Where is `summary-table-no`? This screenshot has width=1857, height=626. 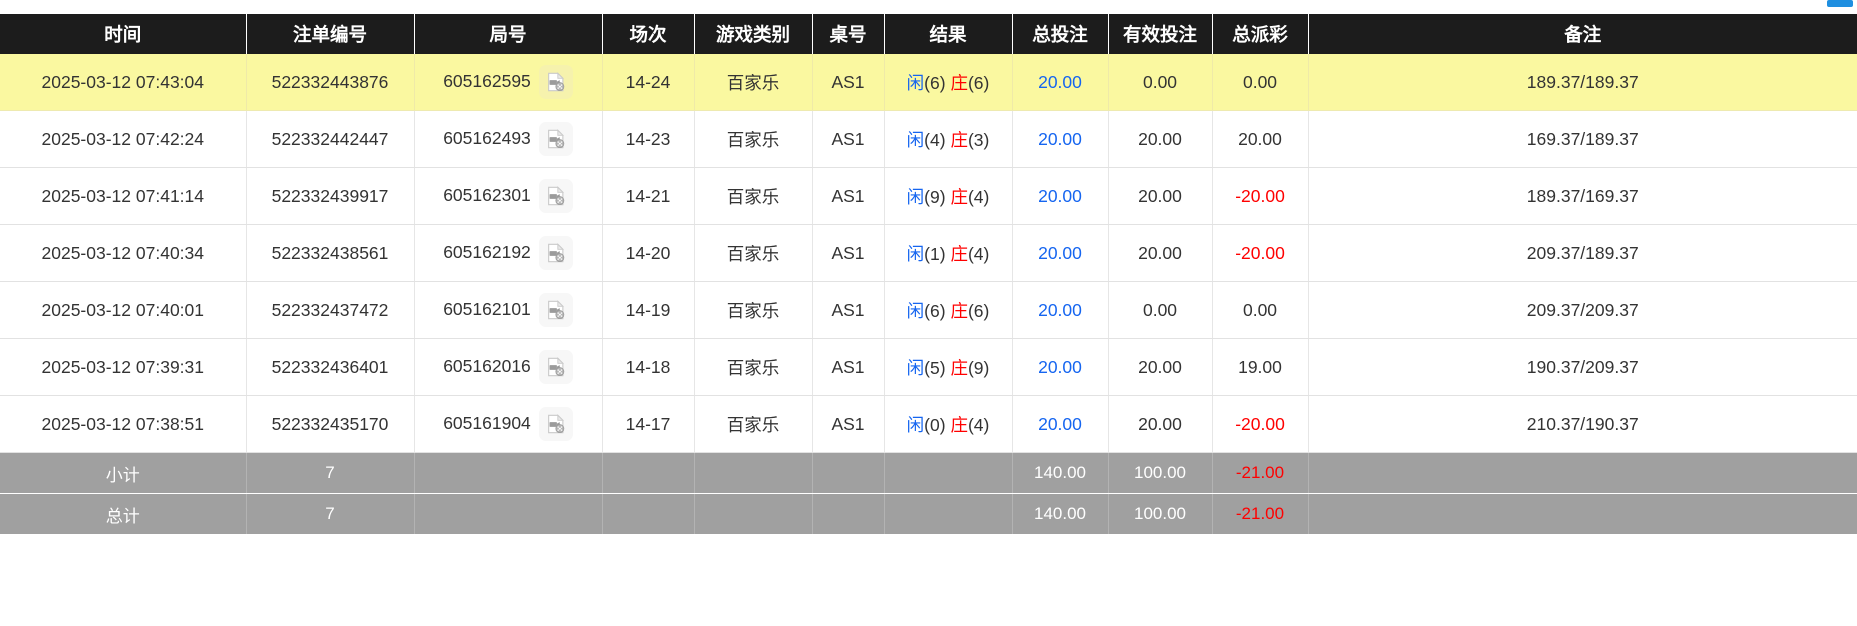
summary-table-no is located at coordinates (848, 514).